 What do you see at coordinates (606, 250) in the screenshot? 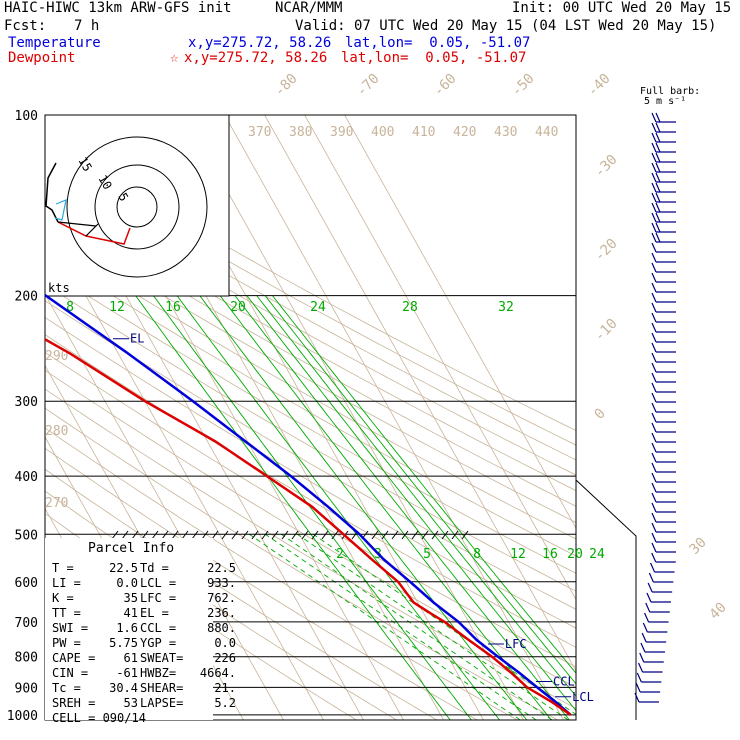
I see `isotherm-tick-label: -20` at bounding box center [606, 250].